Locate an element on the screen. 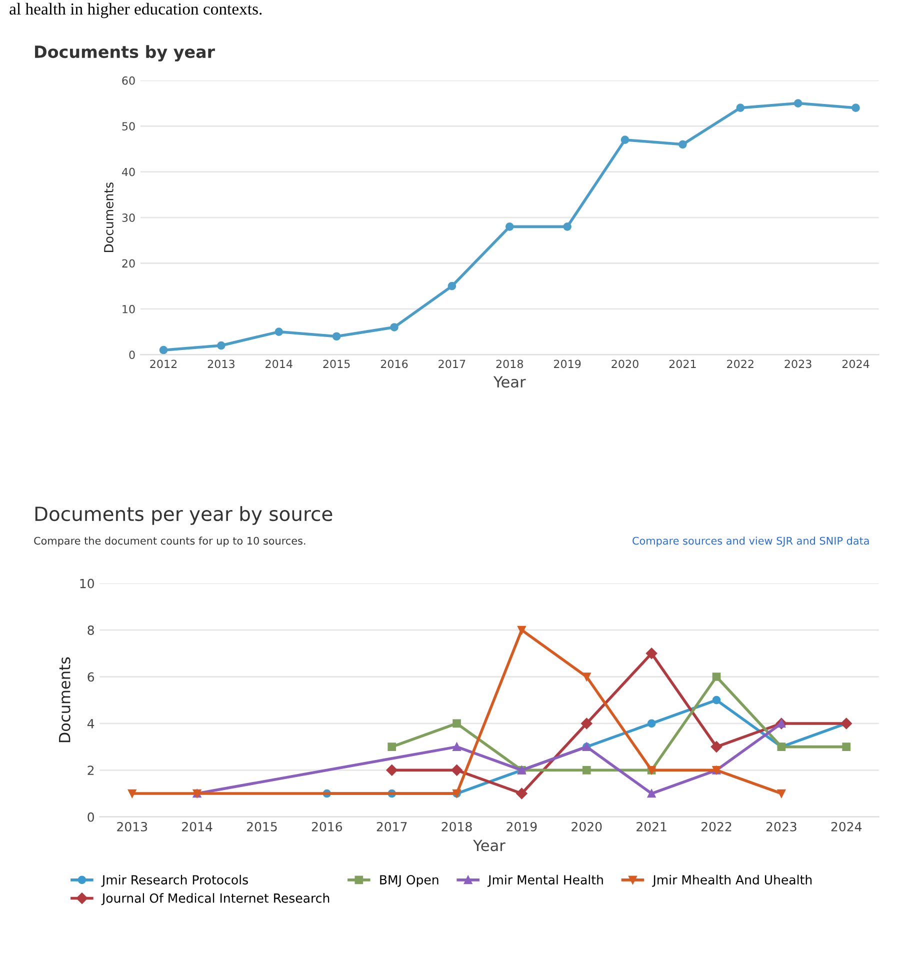 This screenshot has height=969, width=906. legend-label: Jmir Mental Health is located at coordinates (545, 880).